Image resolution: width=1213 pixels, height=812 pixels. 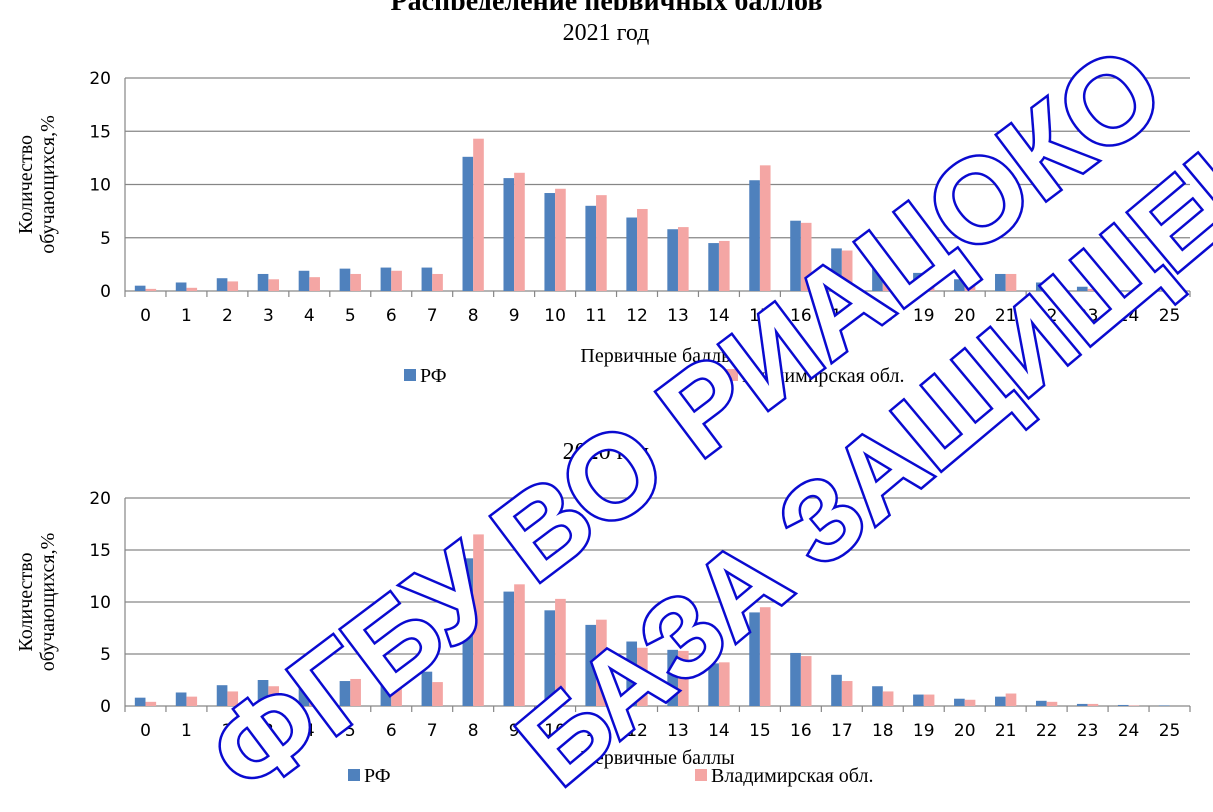 I want to click on x-tick-label: 12, so click(x=637, y=316).